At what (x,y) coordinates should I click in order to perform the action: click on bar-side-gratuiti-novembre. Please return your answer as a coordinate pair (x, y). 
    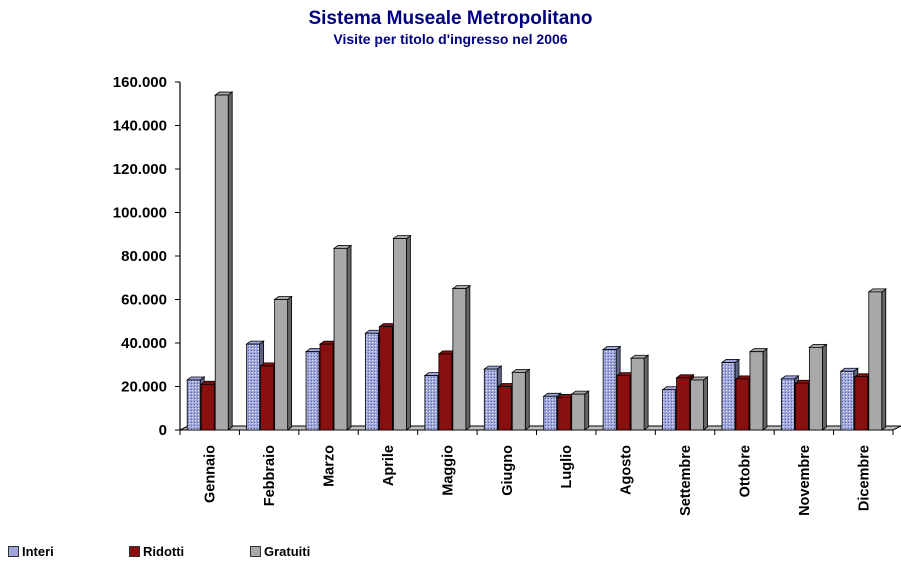
    Looking at the image, I should click on (824, 387).